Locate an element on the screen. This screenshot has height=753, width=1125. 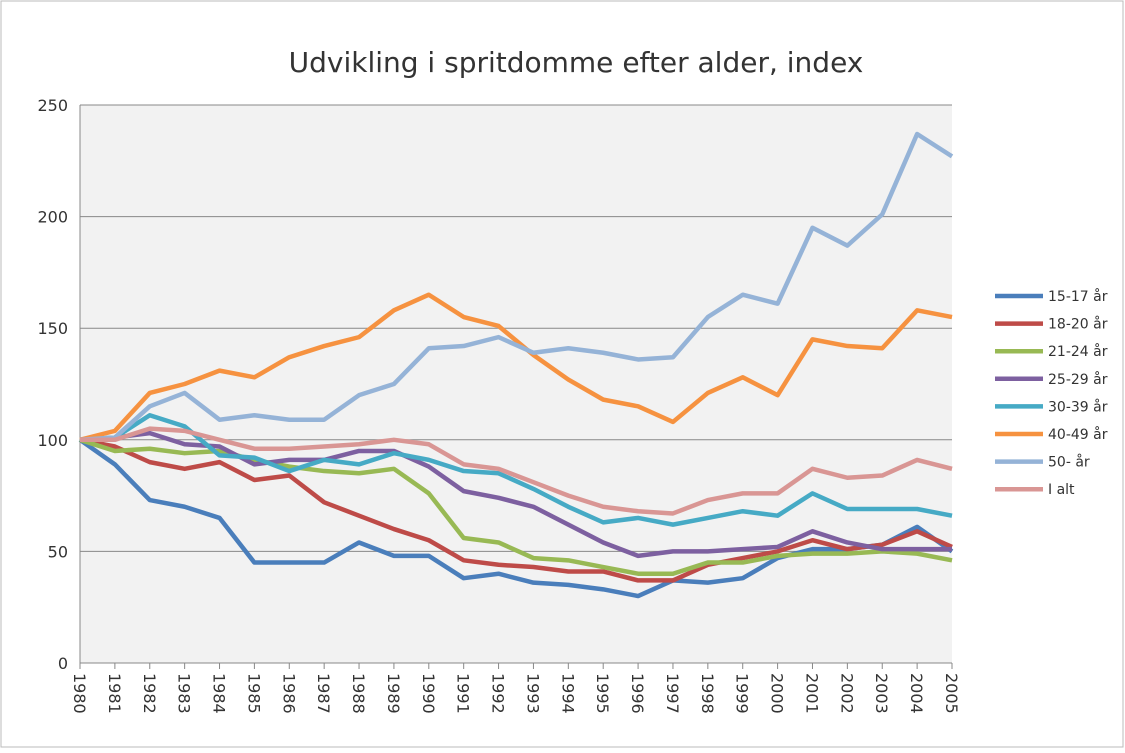
y-tick-label: 50 is located at coordinates (58, 551).